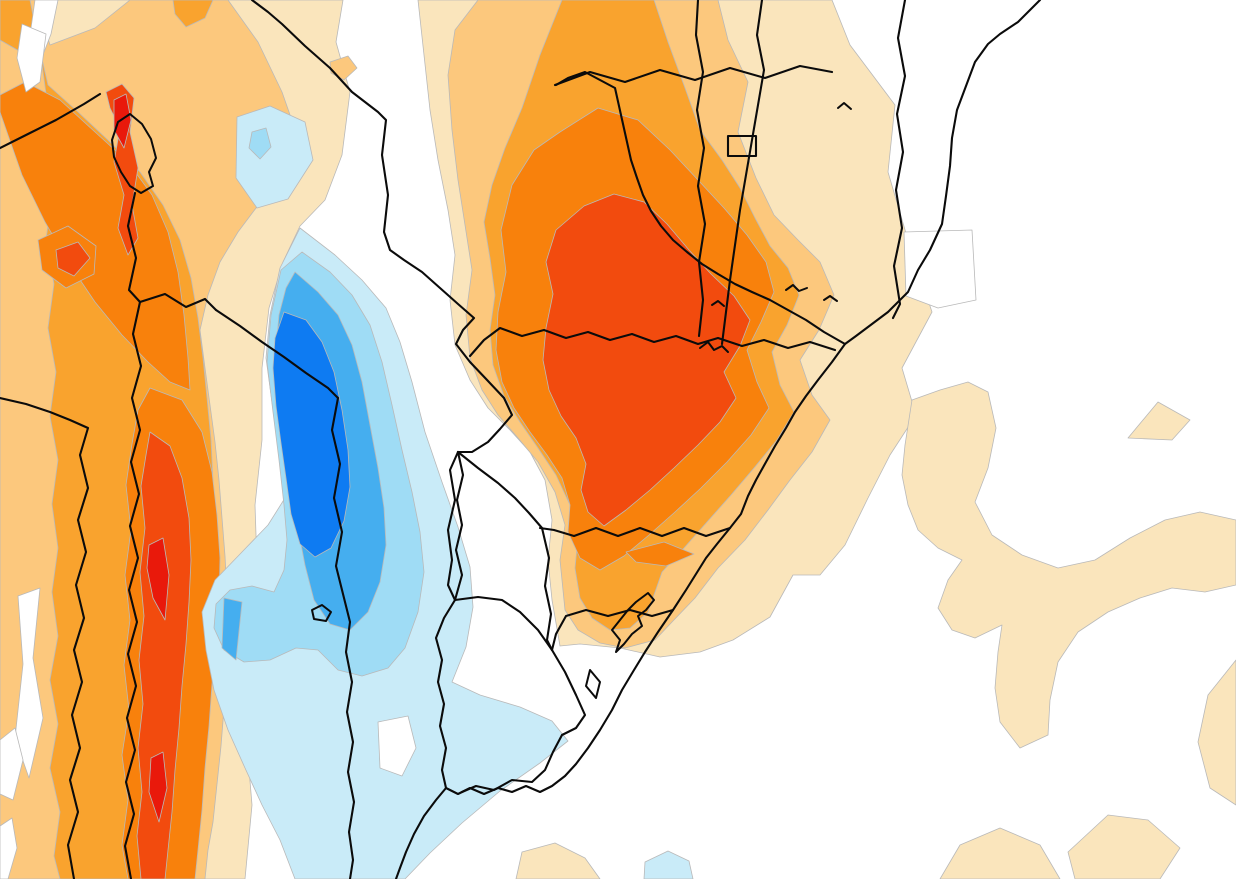 The height and width of the screenshot is (879, 1236). What do you see at coordinates (397, 746) in the screenshot?
I see `white-hole-in-cool-band` at bounding box center [397, 746].